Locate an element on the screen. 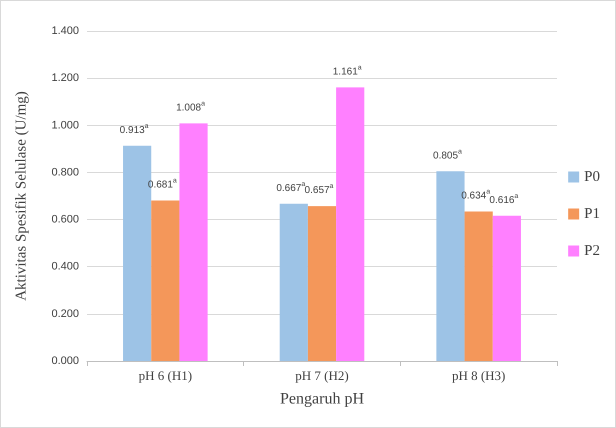 This screenshot has width=616, height=428. y-tick-label: 1.000 is located at coordinates (65, 125).